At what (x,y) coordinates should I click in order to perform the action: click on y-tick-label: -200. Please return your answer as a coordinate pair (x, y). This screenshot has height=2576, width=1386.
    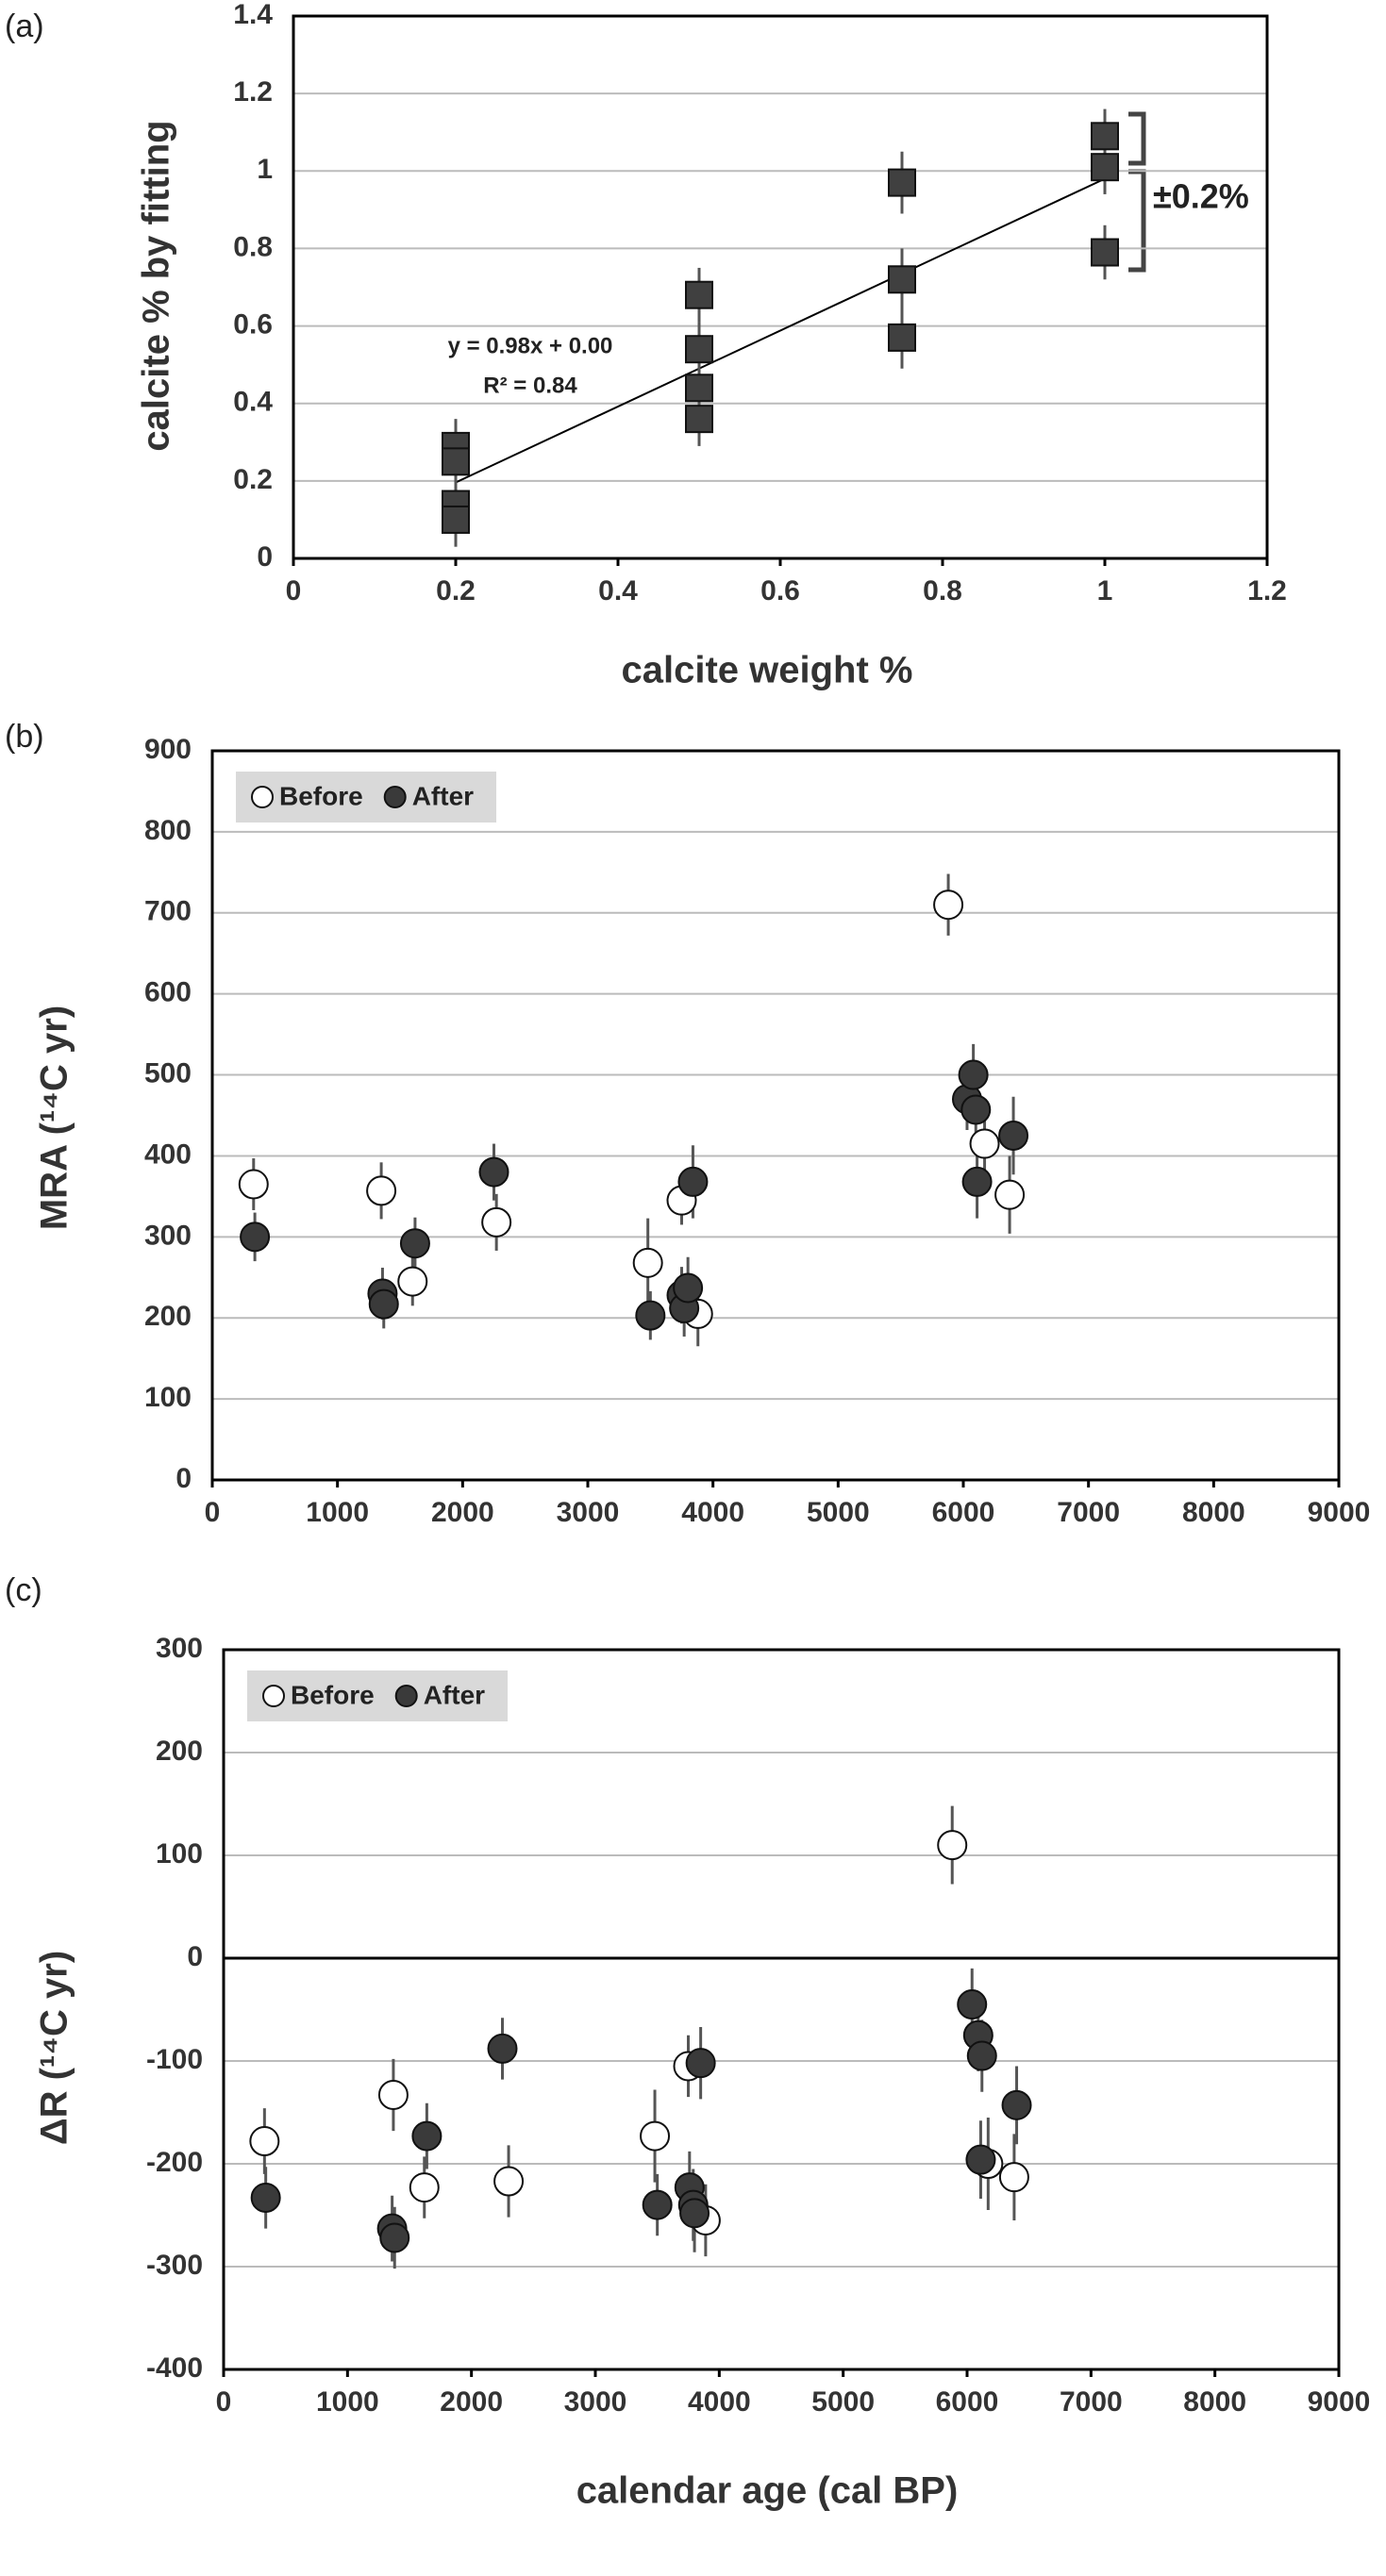
    Looking at the image, I should click on (174, 2162).